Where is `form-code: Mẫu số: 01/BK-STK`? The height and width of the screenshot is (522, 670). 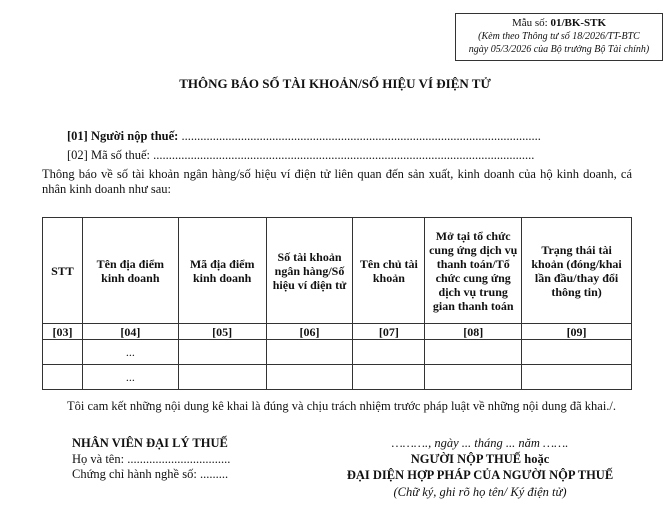 form-code: Mẫu số: 01/BK-STK is located at coordinates (559, 23).